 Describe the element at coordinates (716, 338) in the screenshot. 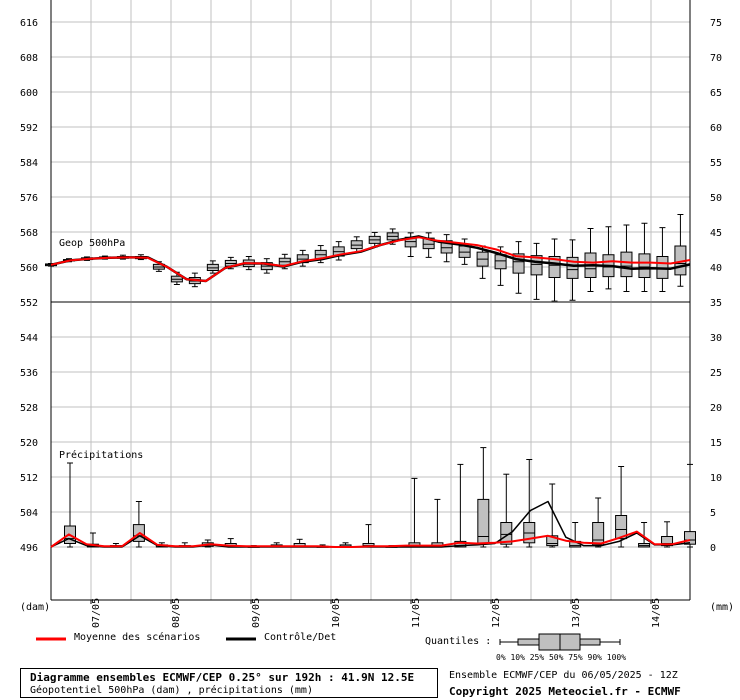

I see `right-tick-label: 30` at that location.